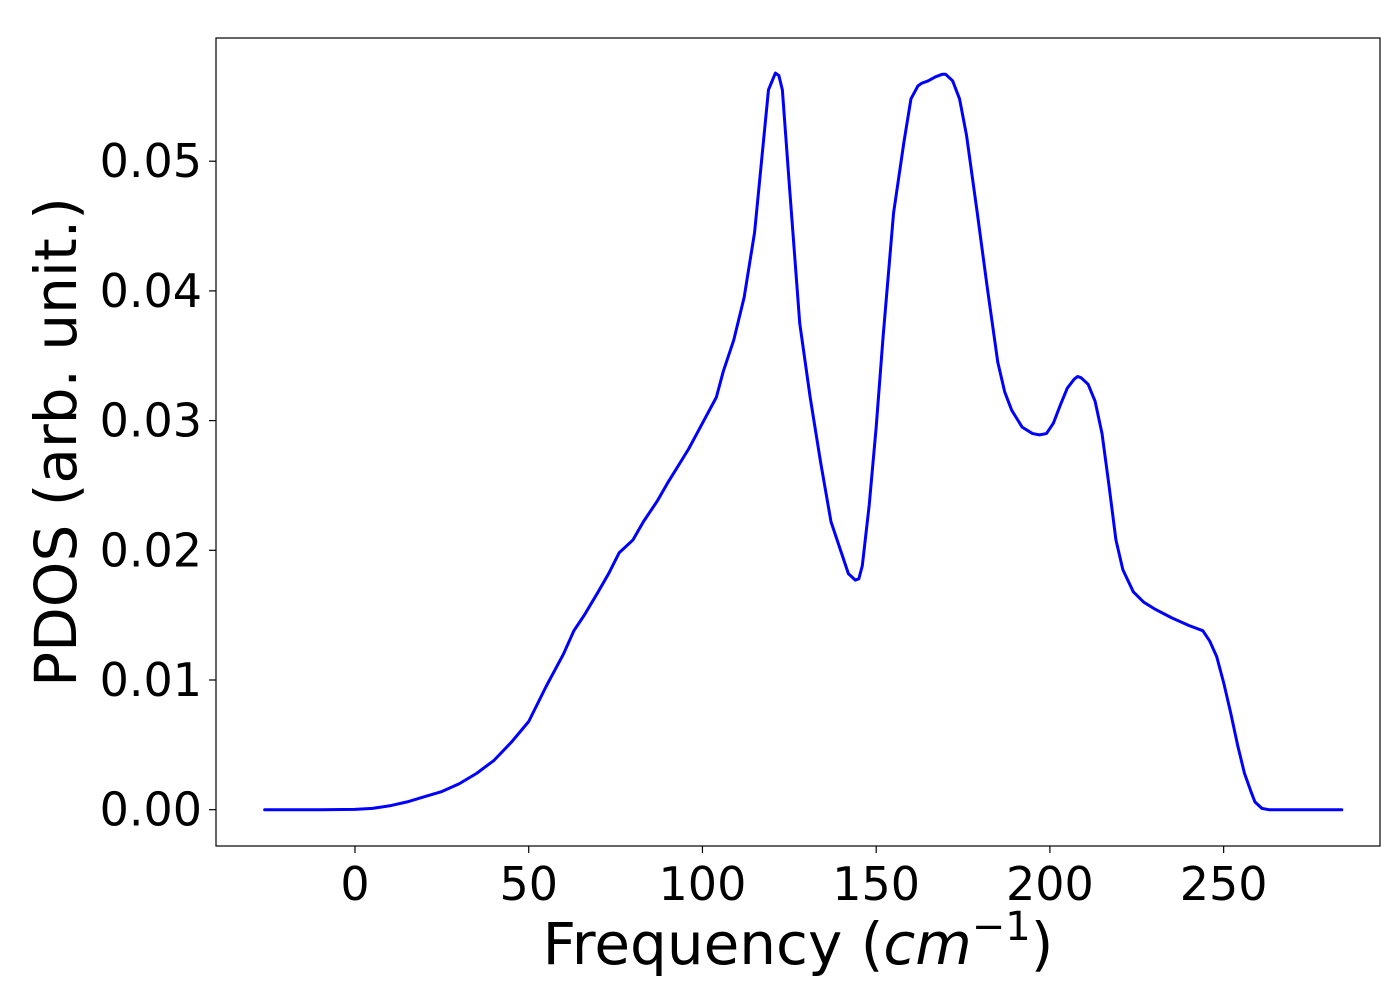 Image resolution: width=1400 pixels, height=1000 pixels. What do you see at coordinates (158, 485) in the screenshot?
I see `y-axis-ticks: 0.00 0.01 0.02 0.03 0.04 0.05` at bounding box center [158, 485].